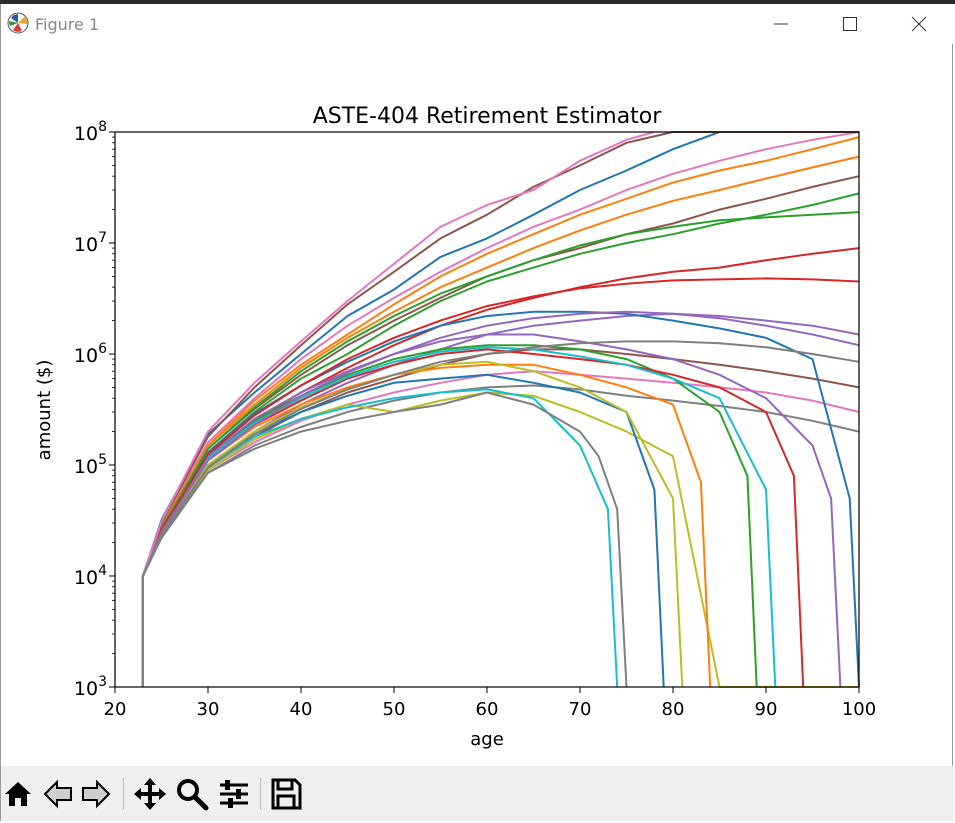 Image resolution: width=955 pixels, height=823 pixels. What do you see at coordinates (477, 2) in the screenshot?
I see `background-strip` at bounding box center [477, 2].